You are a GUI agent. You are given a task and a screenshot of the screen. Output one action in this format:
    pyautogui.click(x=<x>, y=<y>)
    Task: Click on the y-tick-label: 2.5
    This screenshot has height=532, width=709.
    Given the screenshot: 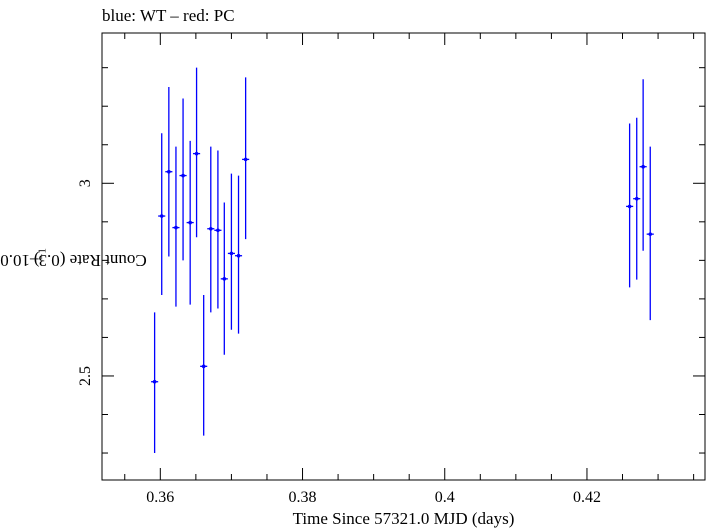 What is the action you would take?
    pyautogui.click(x=85, y=376)
    